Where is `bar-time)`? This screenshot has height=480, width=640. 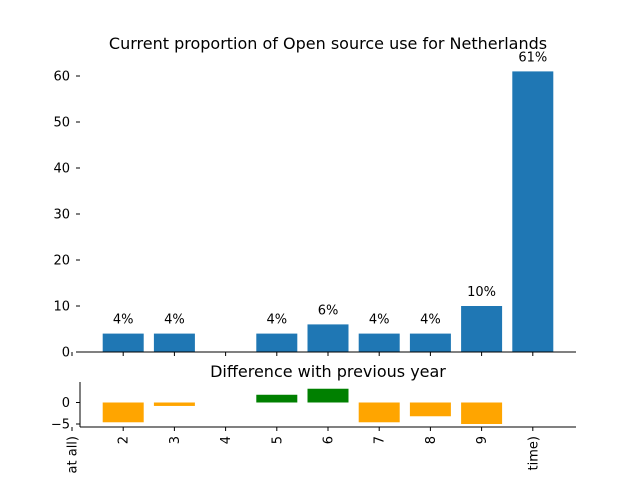 bar-time) is located at coordinates (533, 212).